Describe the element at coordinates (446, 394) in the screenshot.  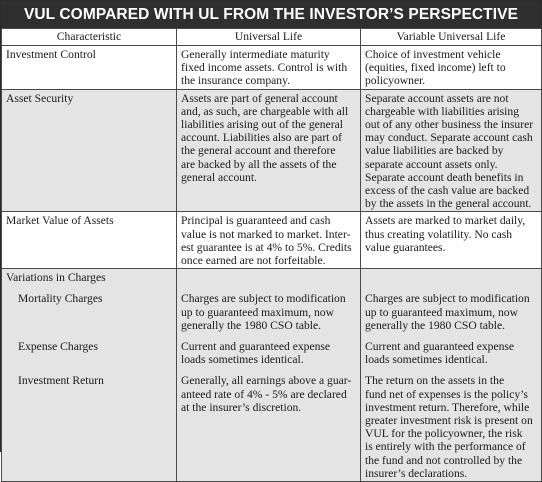
I see `text-line: fund net of expenses is the policy’s` at that location.